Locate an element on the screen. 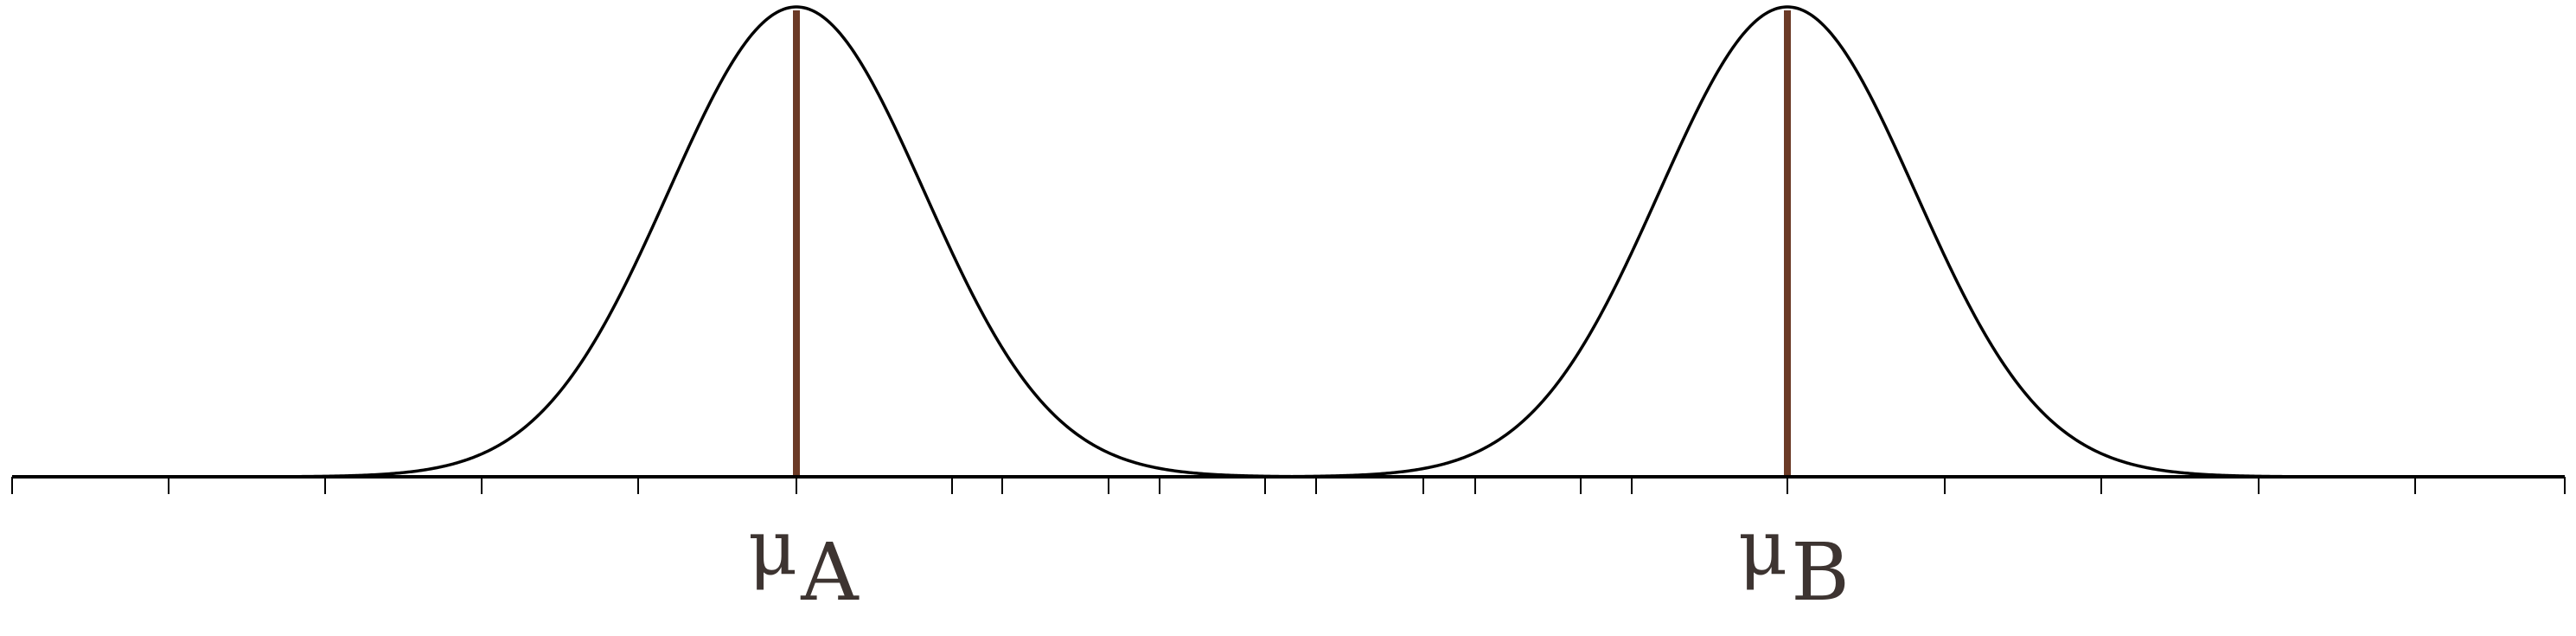 This screenshot has height=636, width=2576. mean-b-subscript: B is located at coordinates (1821, 573).